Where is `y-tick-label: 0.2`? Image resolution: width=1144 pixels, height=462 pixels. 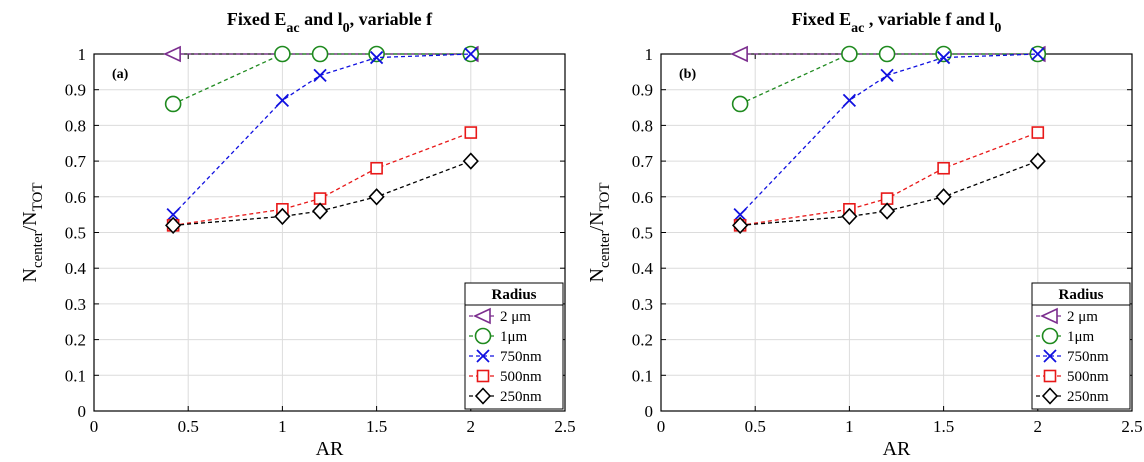 y-tick-label: 0.2 is located at coordinates (642, 340).